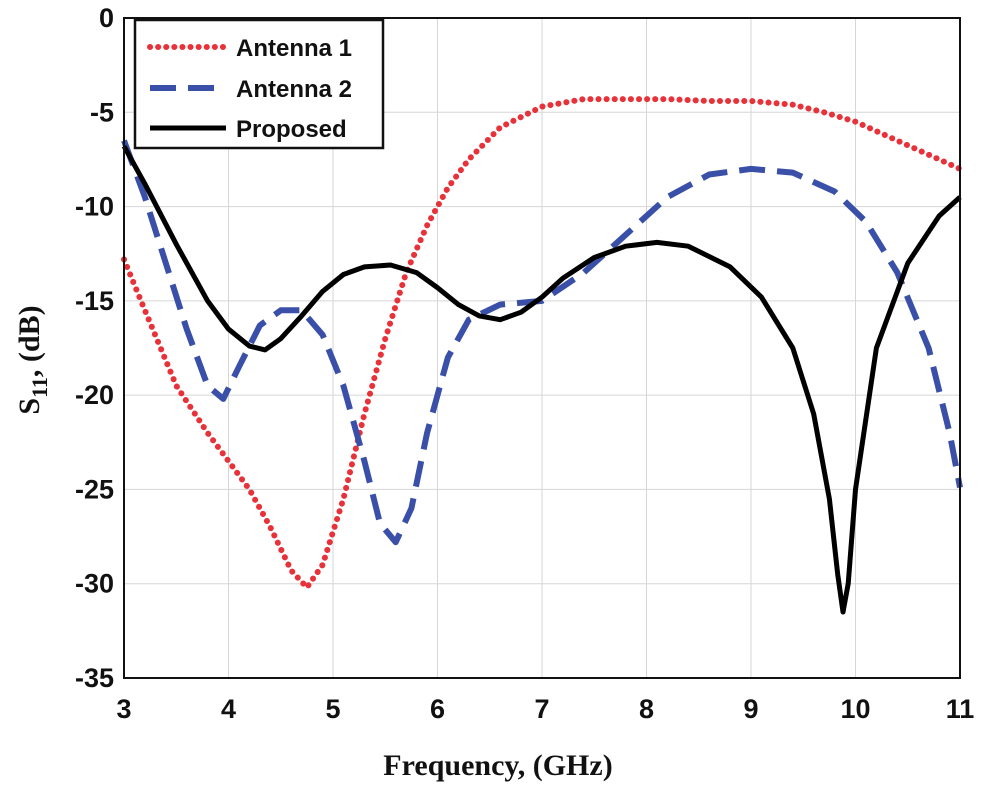 The image size is (981, 791). I want to click on y-axis-label-subscript: 11, so click(39, 387).